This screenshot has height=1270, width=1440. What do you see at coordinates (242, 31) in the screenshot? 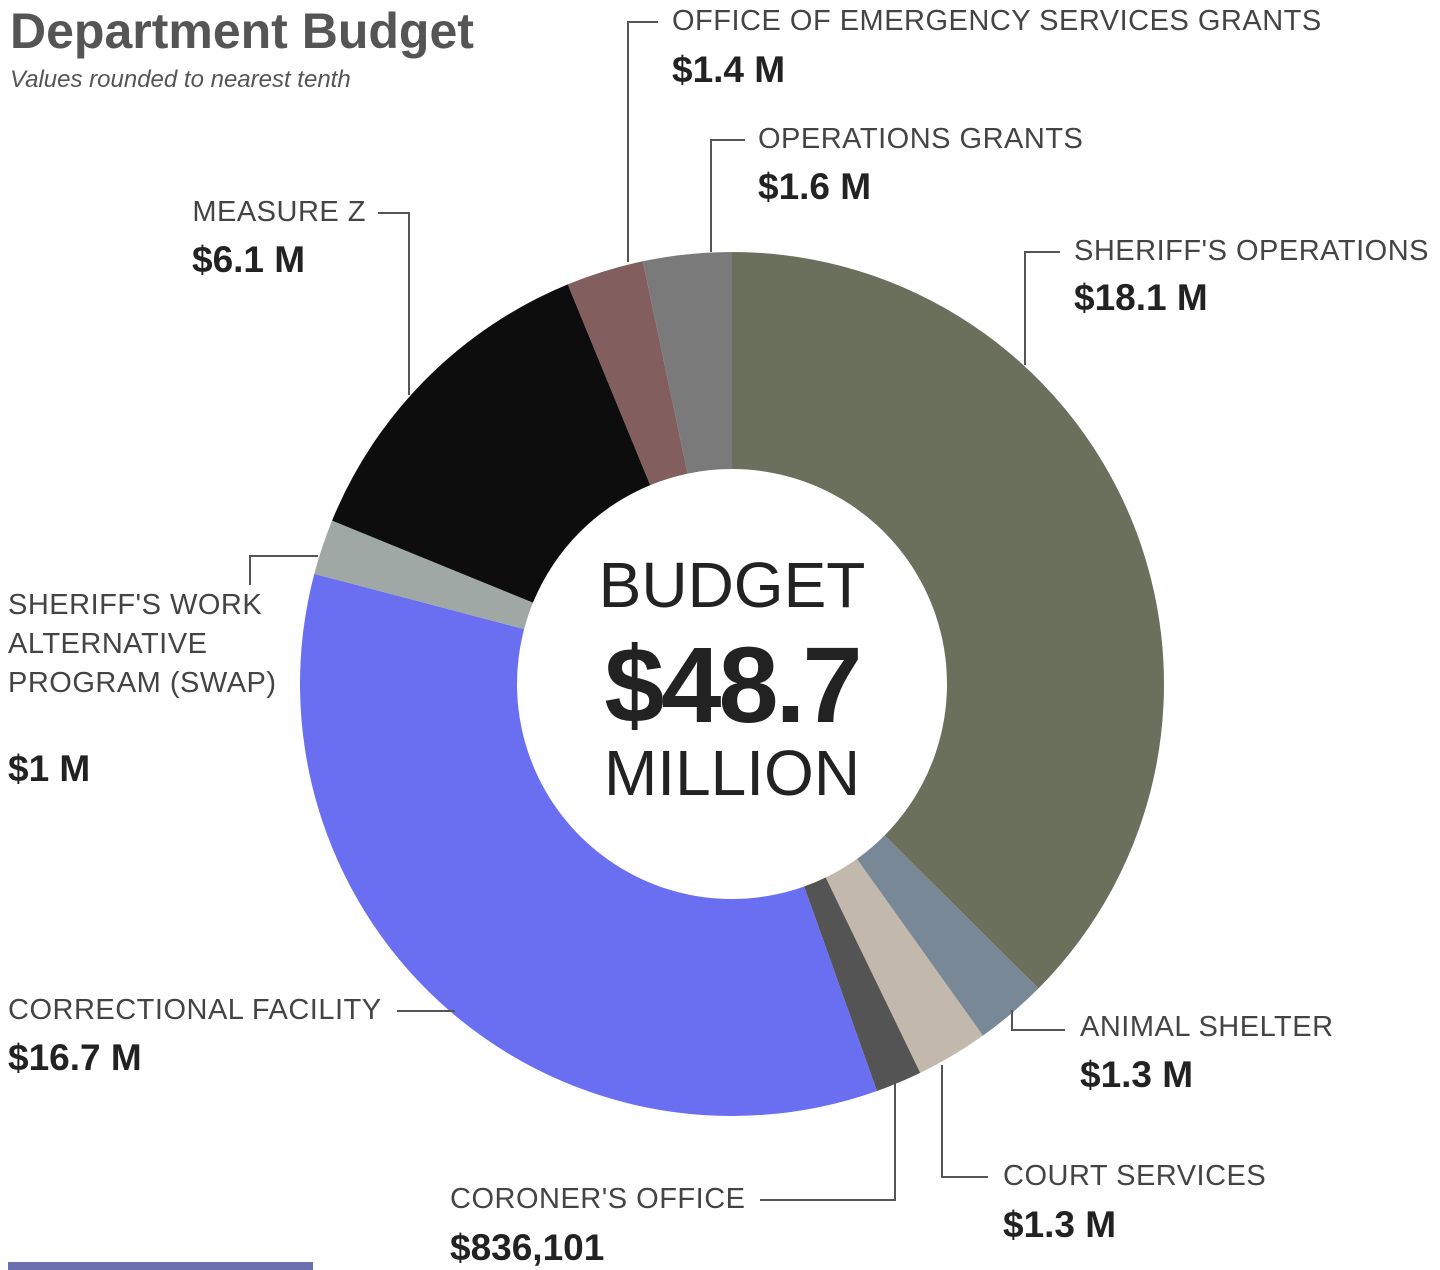
I see `chart-title: Department Budget` at bounding box center [242, 31].